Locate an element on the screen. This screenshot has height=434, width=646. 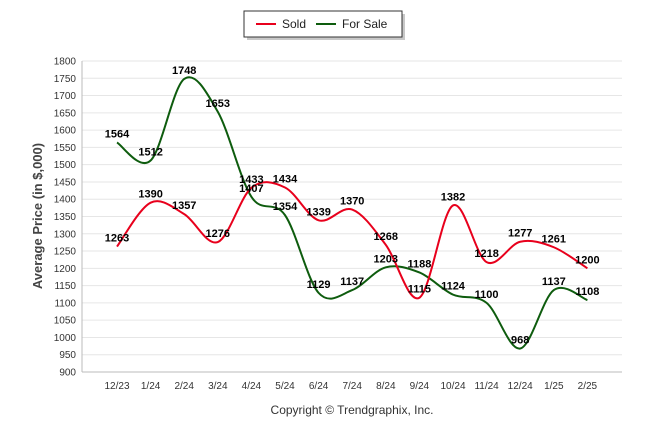
y-tick-label: 1050 is located at coordinates (65, 321).